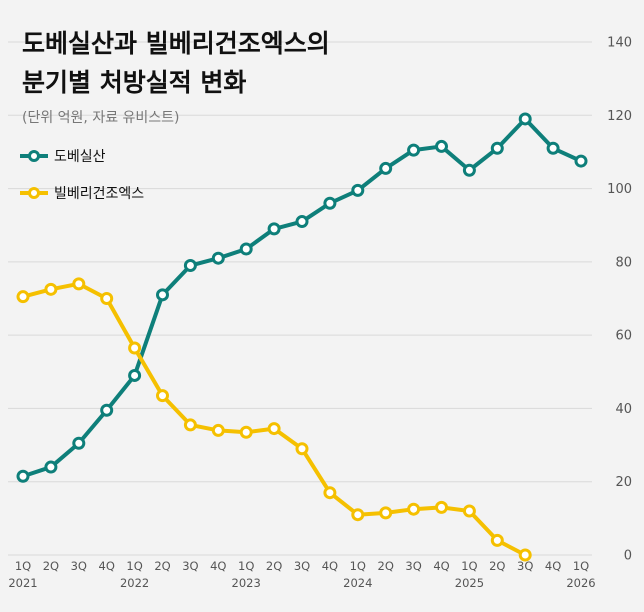 This screenshot has width=644, height=612. Describe the element at coordinates (22, 583) in the screenshot. I see `year-label: 2021` at that location.